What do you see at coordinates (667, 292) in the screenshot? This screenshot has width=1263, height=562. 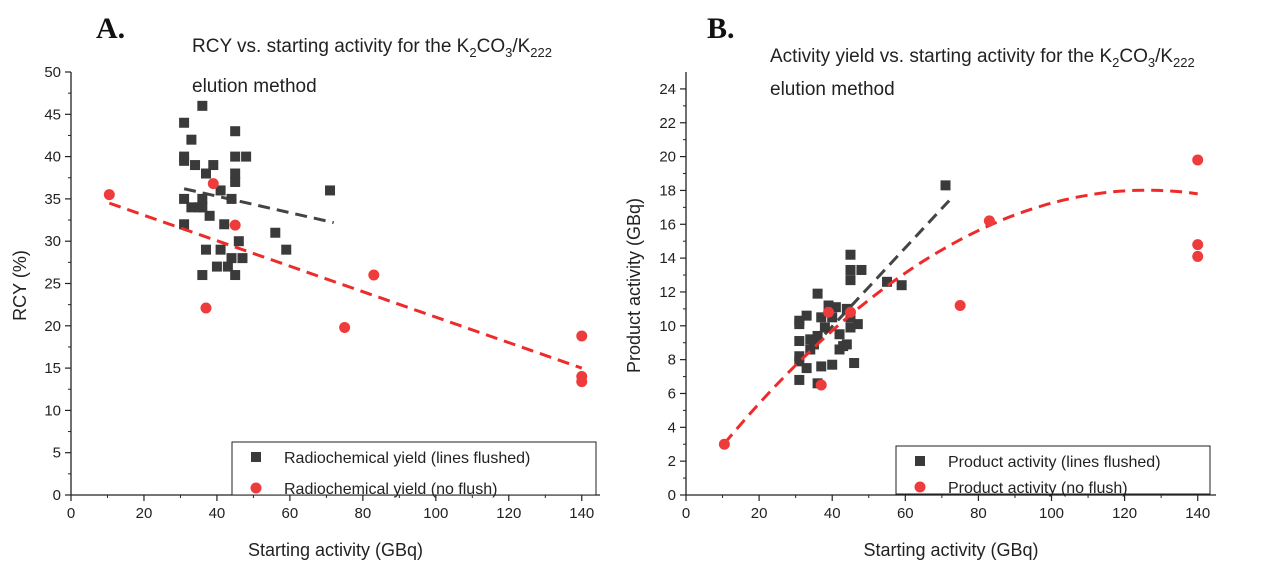 I see `y-tick-label: 12` at bounding box center [667, 292].